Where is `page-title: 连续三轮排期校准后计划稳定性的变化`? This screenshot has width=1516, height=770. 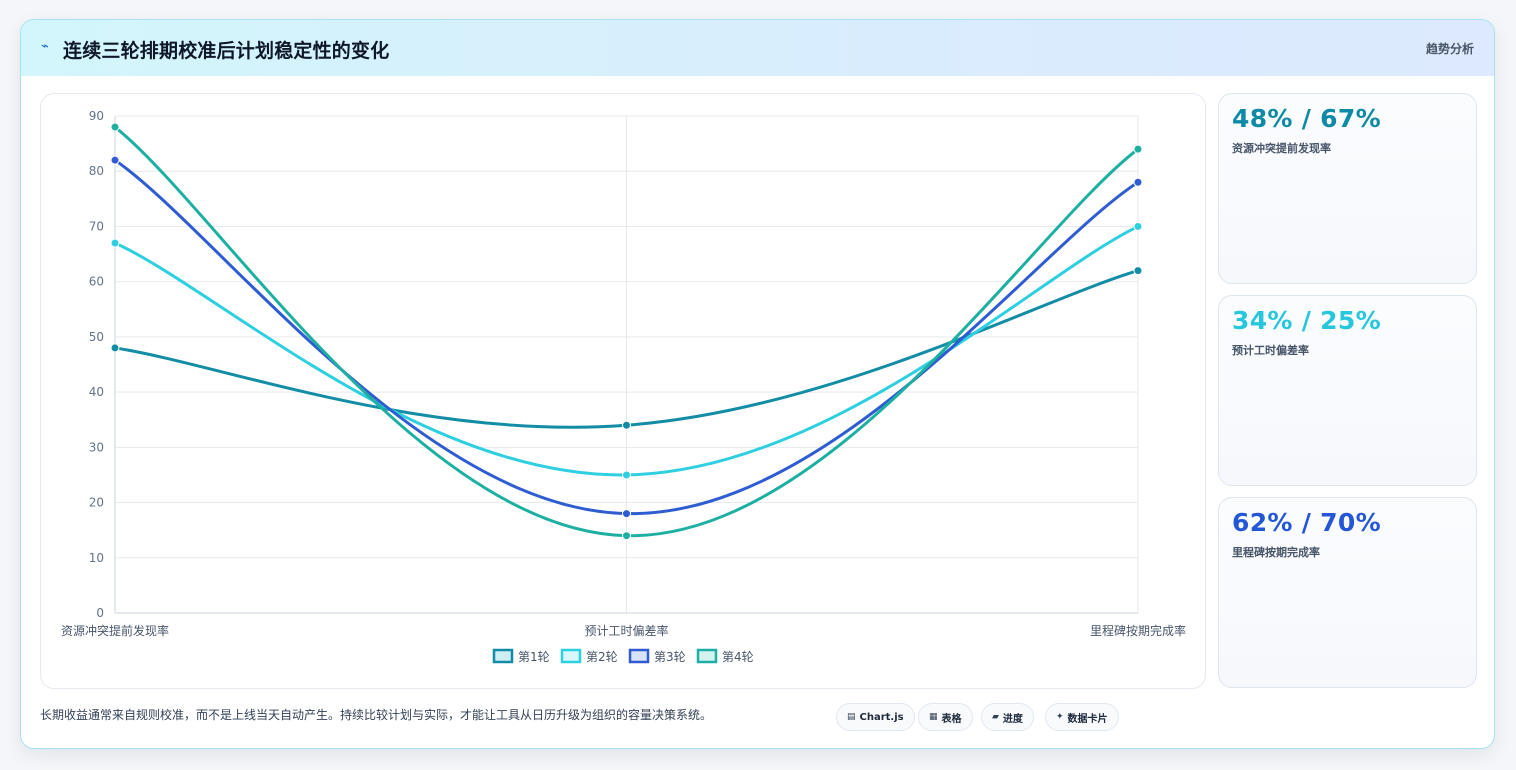 page-title: 连续三轮排期校准后计划稳定性的变化 is located at coordinates (226, 51).